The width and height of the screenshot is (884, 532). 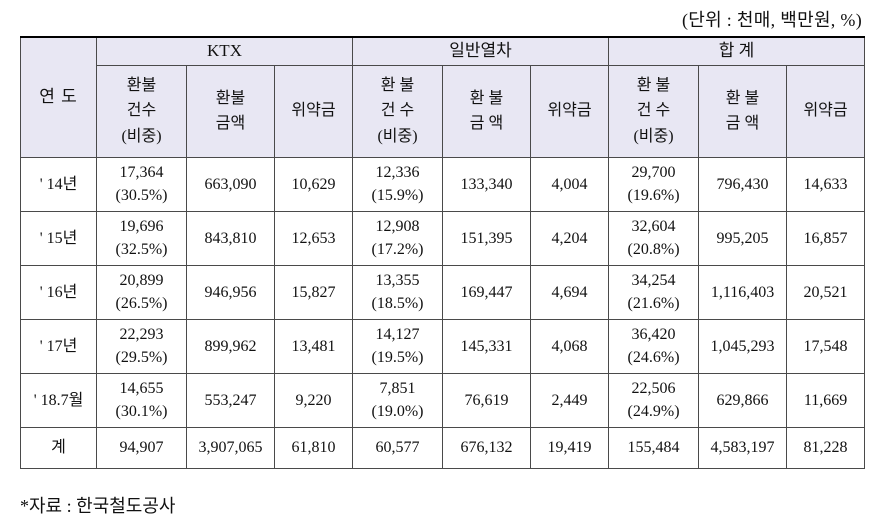 I want to click on data-cell: 11,669, so click(x=826, y=400).